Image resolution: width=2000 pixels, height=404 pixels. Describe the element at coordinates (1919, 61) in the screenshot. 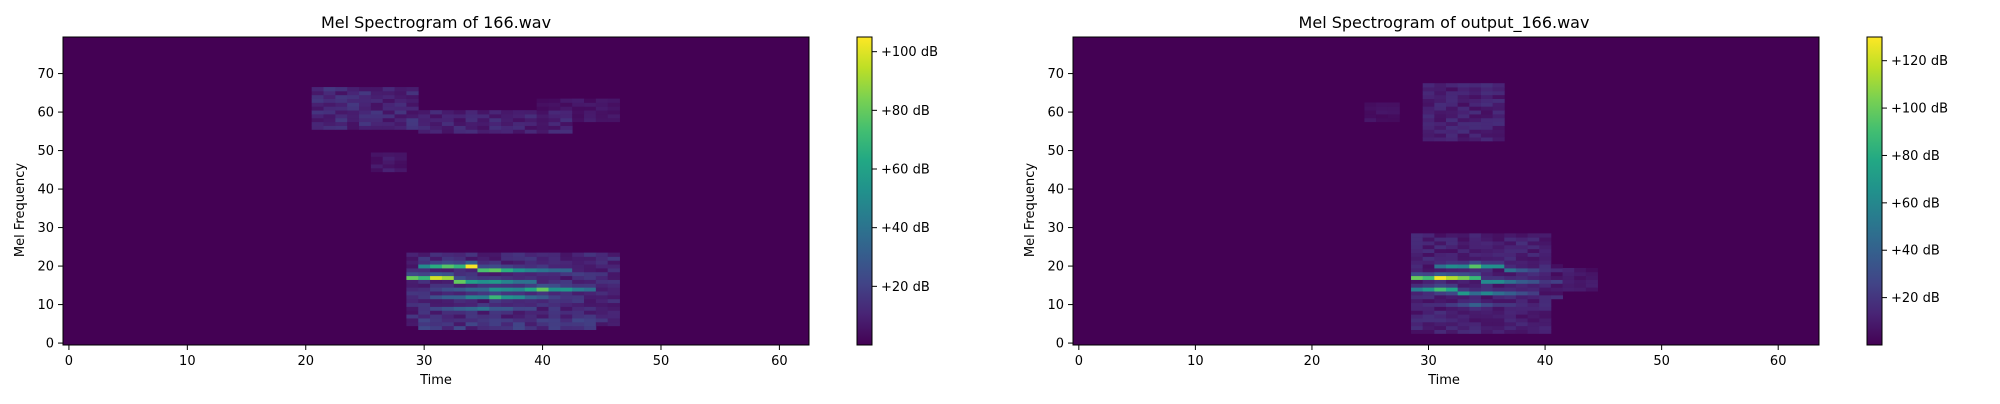

I see `colorbar-tick-label: +120 dB` at that location.